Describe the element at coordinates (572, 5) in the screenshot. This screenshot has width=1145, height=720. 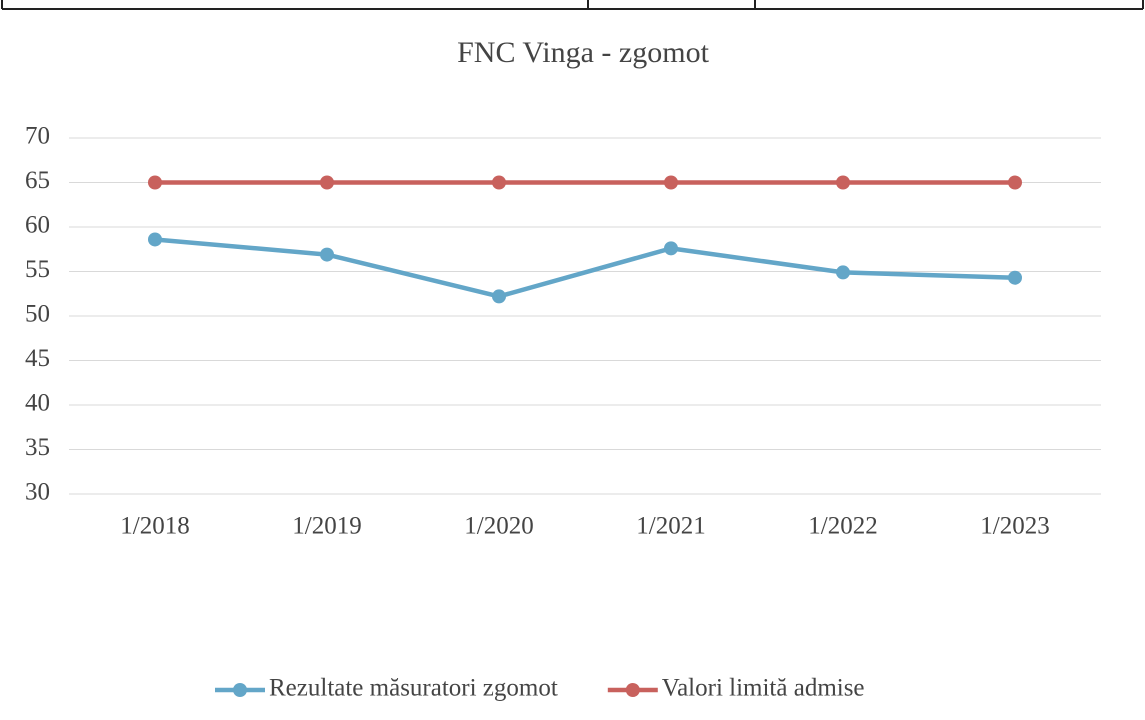
I see `table-border` at that location.